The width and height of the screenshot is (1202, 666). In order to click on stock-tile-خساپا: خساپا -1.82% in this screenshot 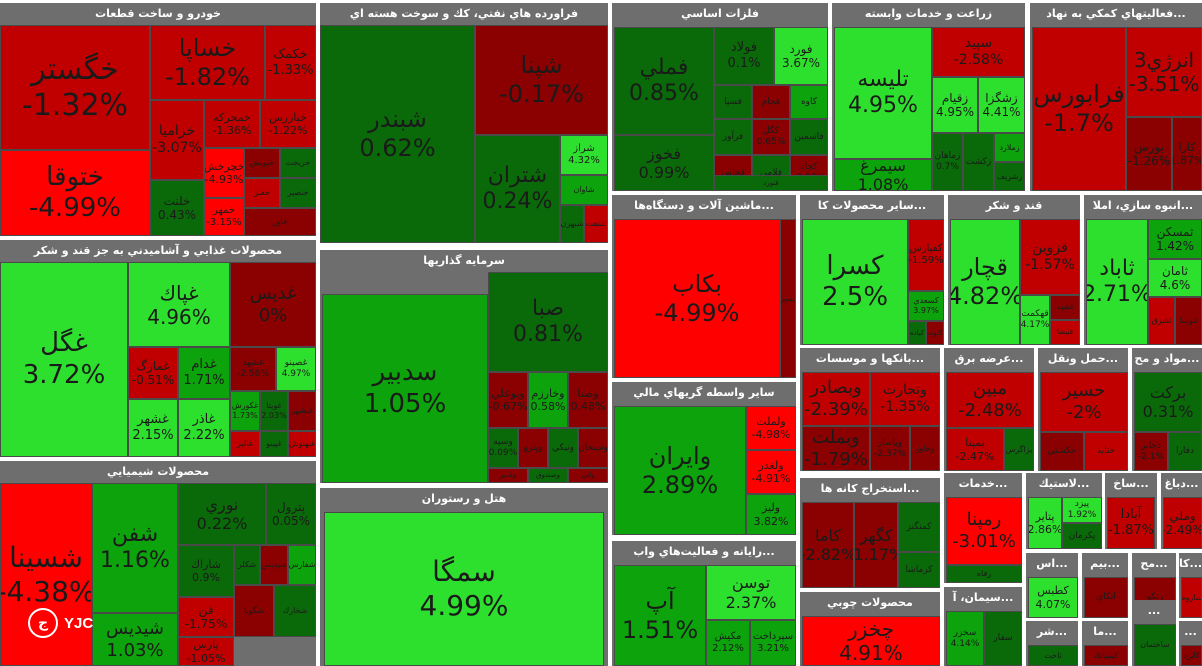, I will do `click(207, 62)`.